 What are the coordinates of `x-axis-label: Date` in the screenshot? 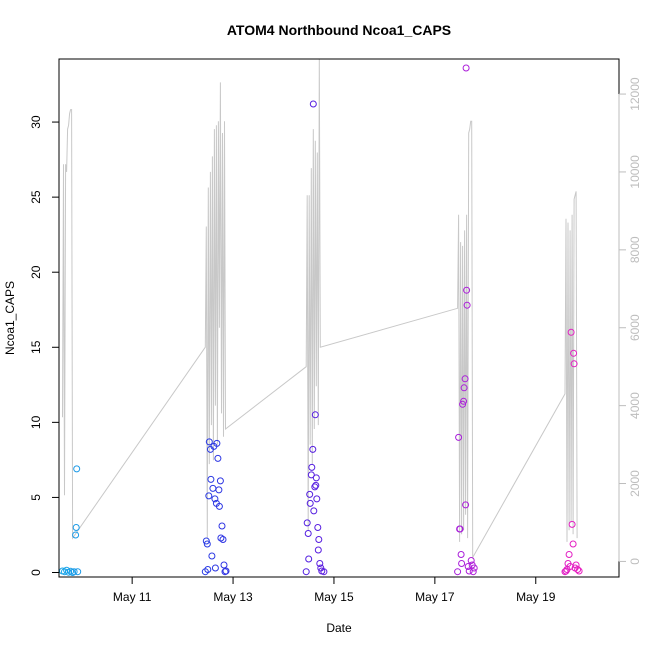 It's located at (339, 628).